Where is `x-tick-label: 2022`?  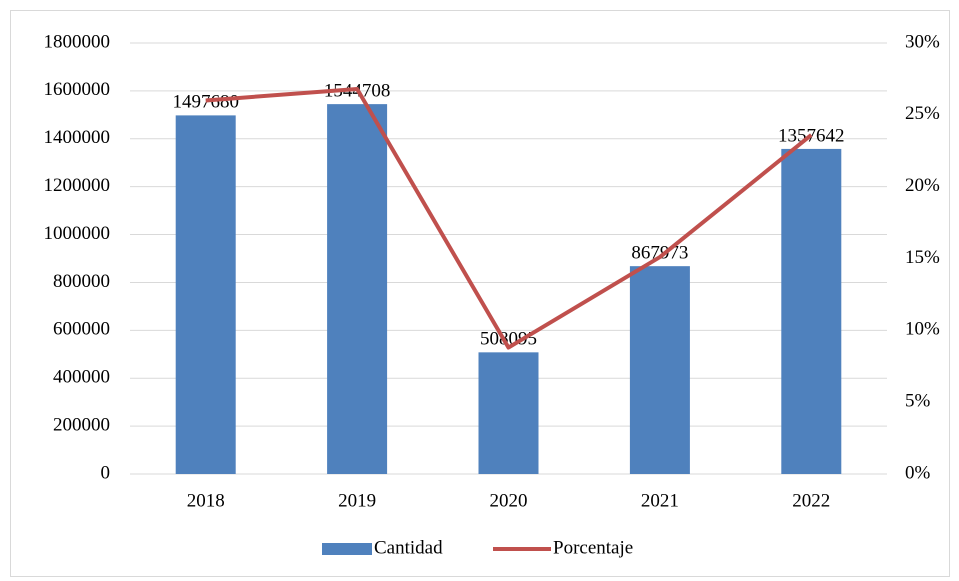
x-tick-label: 2022 is located at coordinates (811, 500).